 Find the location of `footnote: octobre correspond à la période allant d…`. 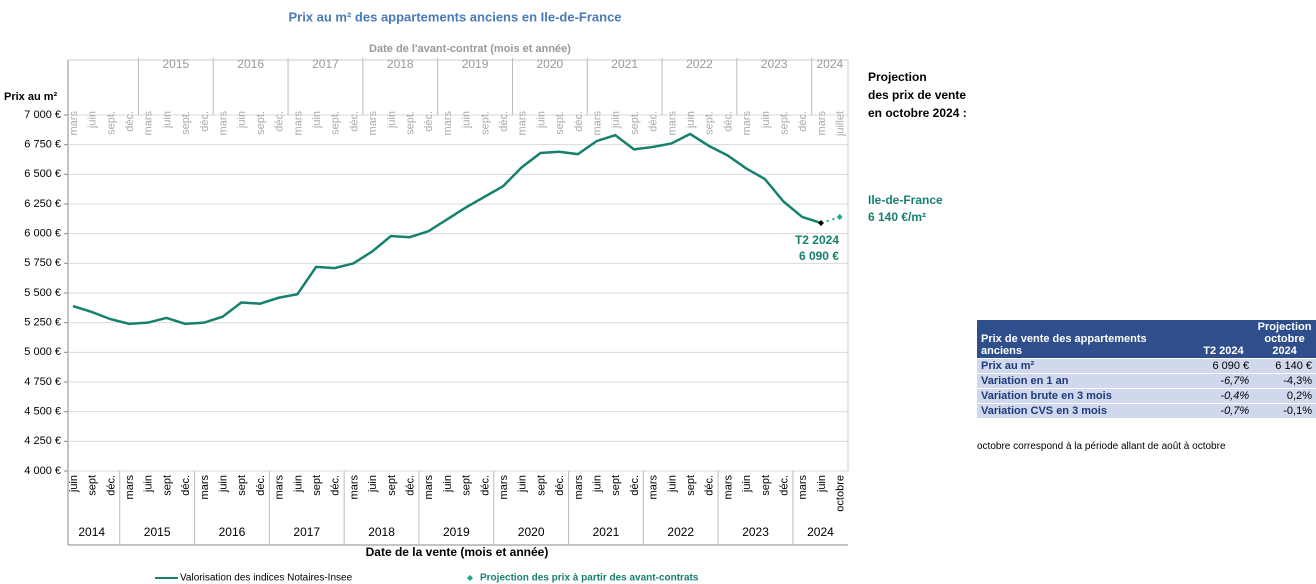

footnote: octobre correspond à la période allant d… is located at coordinates (1101, 446).